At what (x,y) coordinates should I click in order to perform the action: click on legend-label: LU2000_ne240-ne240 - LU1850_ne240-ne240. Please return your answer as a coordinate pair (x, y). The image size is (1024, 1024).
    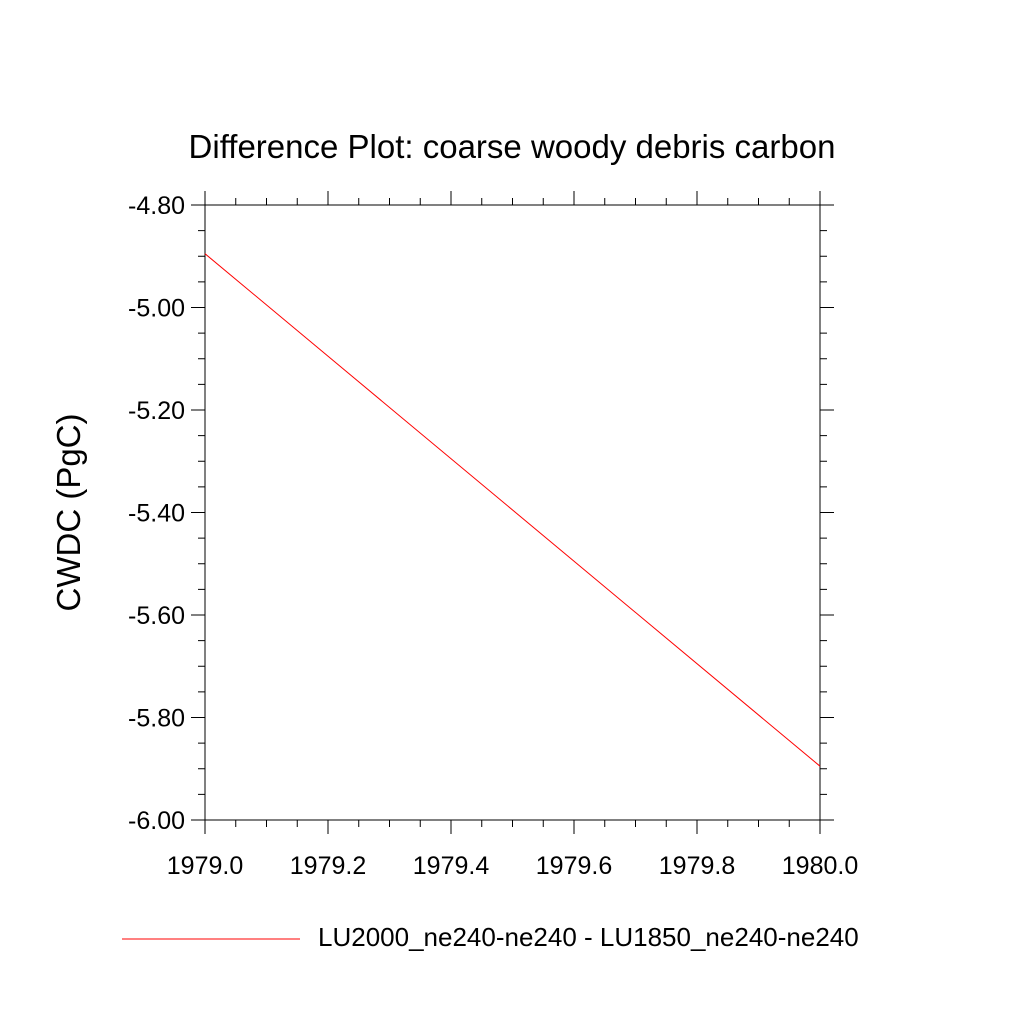
    Looking at the image, I should click on (588, 937).